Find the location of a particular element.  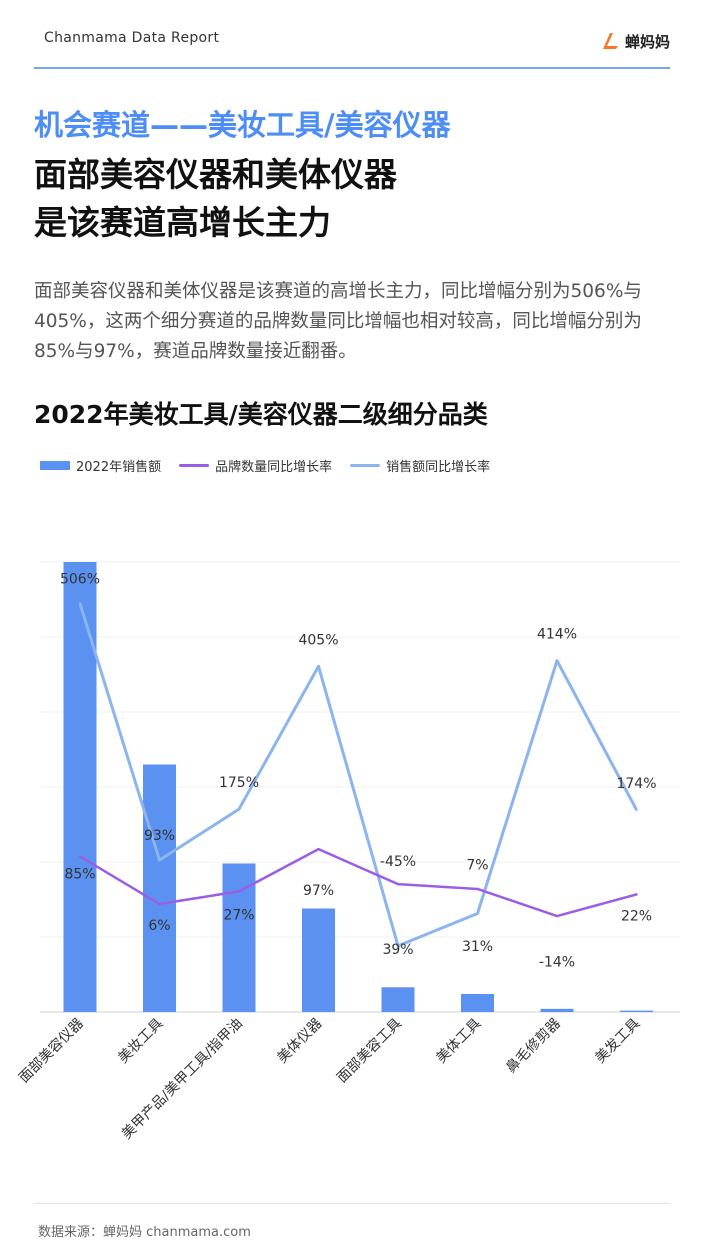

logo: 蝉妈妈 is located at coordinates (634, 41).